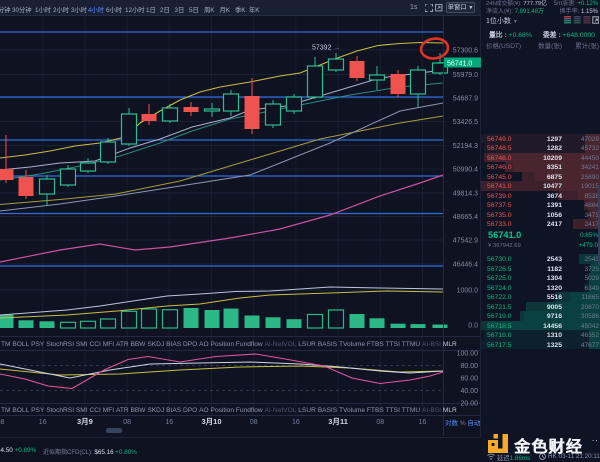 The height and width of the screenshot is (462, 600). Describe the element at coordinates (459, 63) in the screenshot. I see `svg-text: 56741.0` at that location.